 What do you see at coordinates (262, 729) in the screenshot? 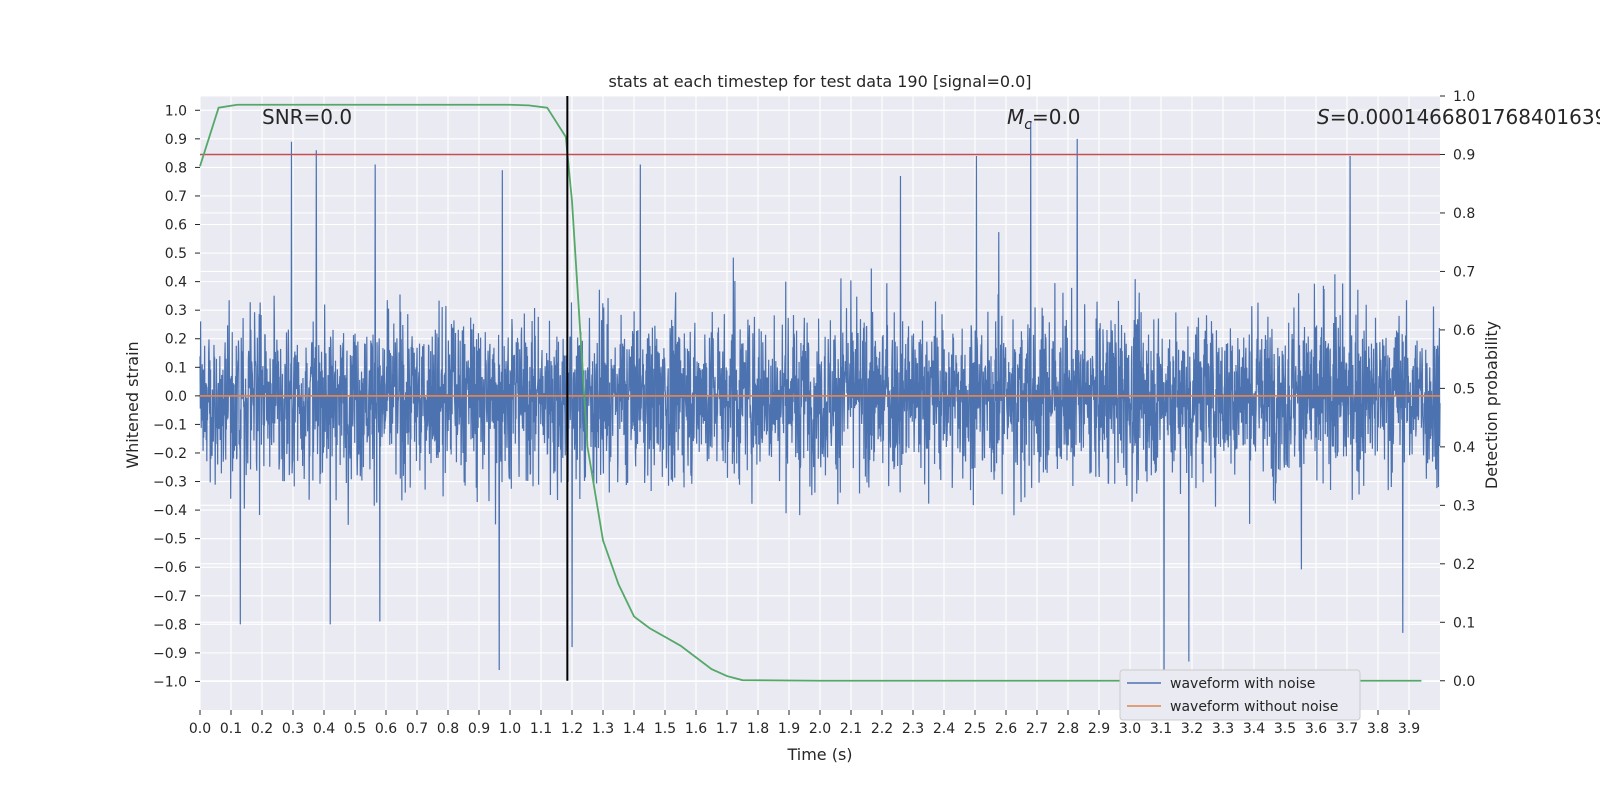
I see `x-tick-label: 0.2` at bounding box center [262, 729].